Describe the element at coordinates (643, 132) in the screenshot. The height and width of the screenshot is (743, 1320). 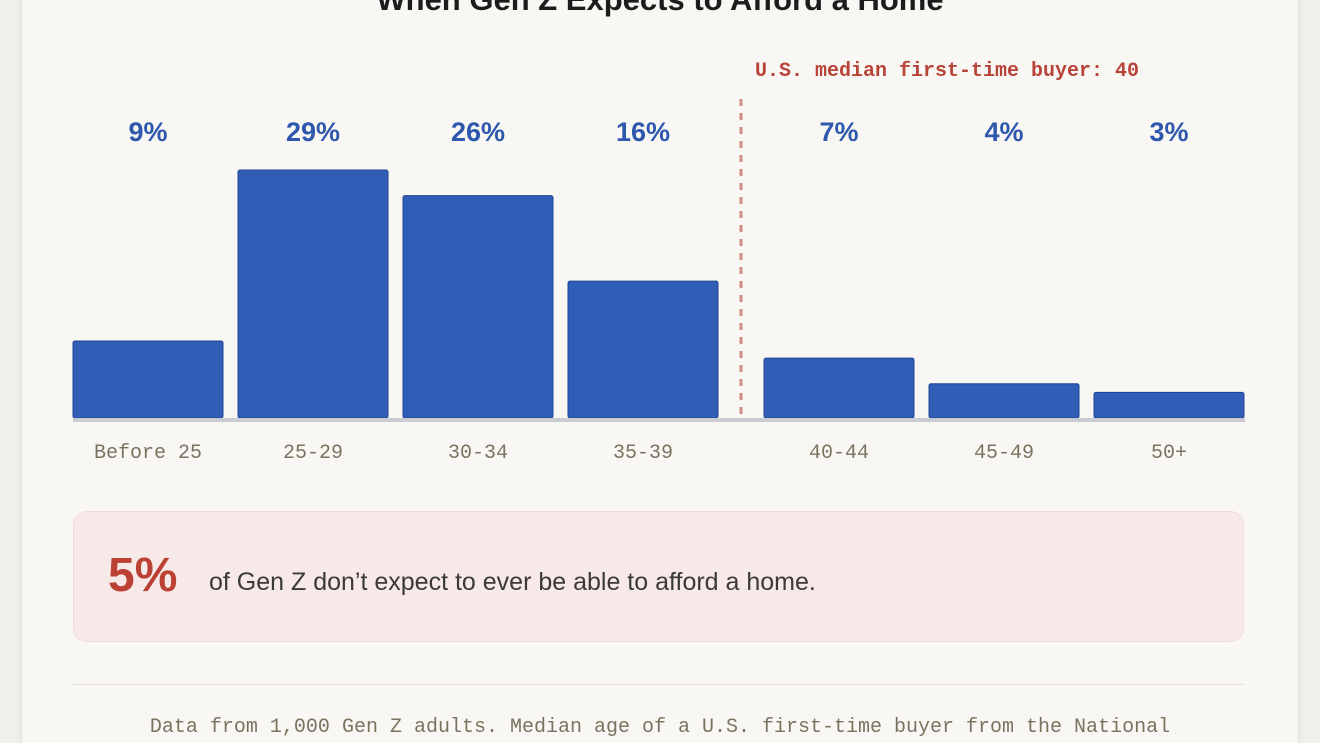
I see `value-label: 16%` at that location.